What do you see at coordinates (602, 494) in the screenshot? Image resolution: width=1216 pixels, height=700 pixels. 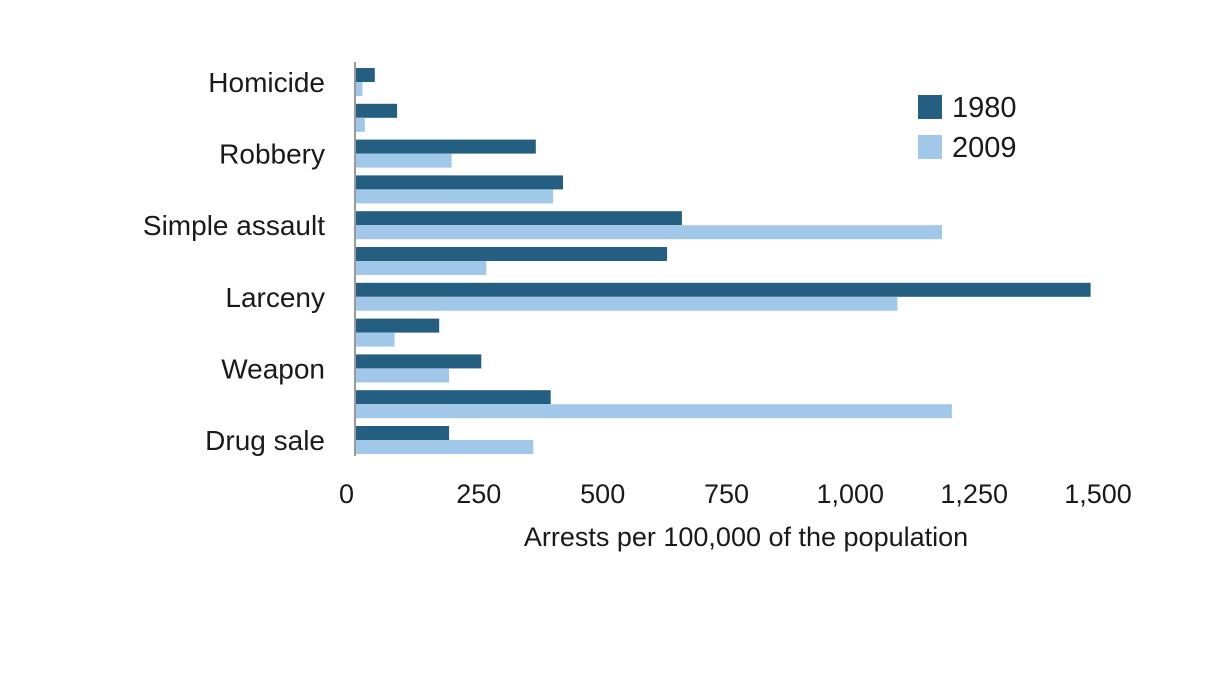 I see `x-tick-label: 500` at bounding box center [602, 494].